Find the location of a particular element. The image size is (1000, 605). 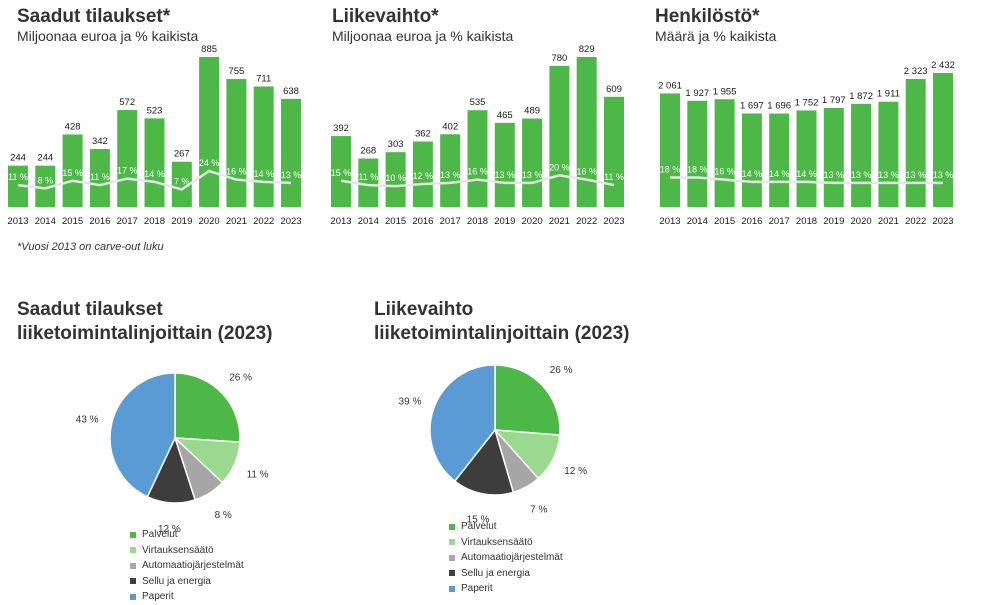

value-label: 885 is located at coordinates (209, 49).